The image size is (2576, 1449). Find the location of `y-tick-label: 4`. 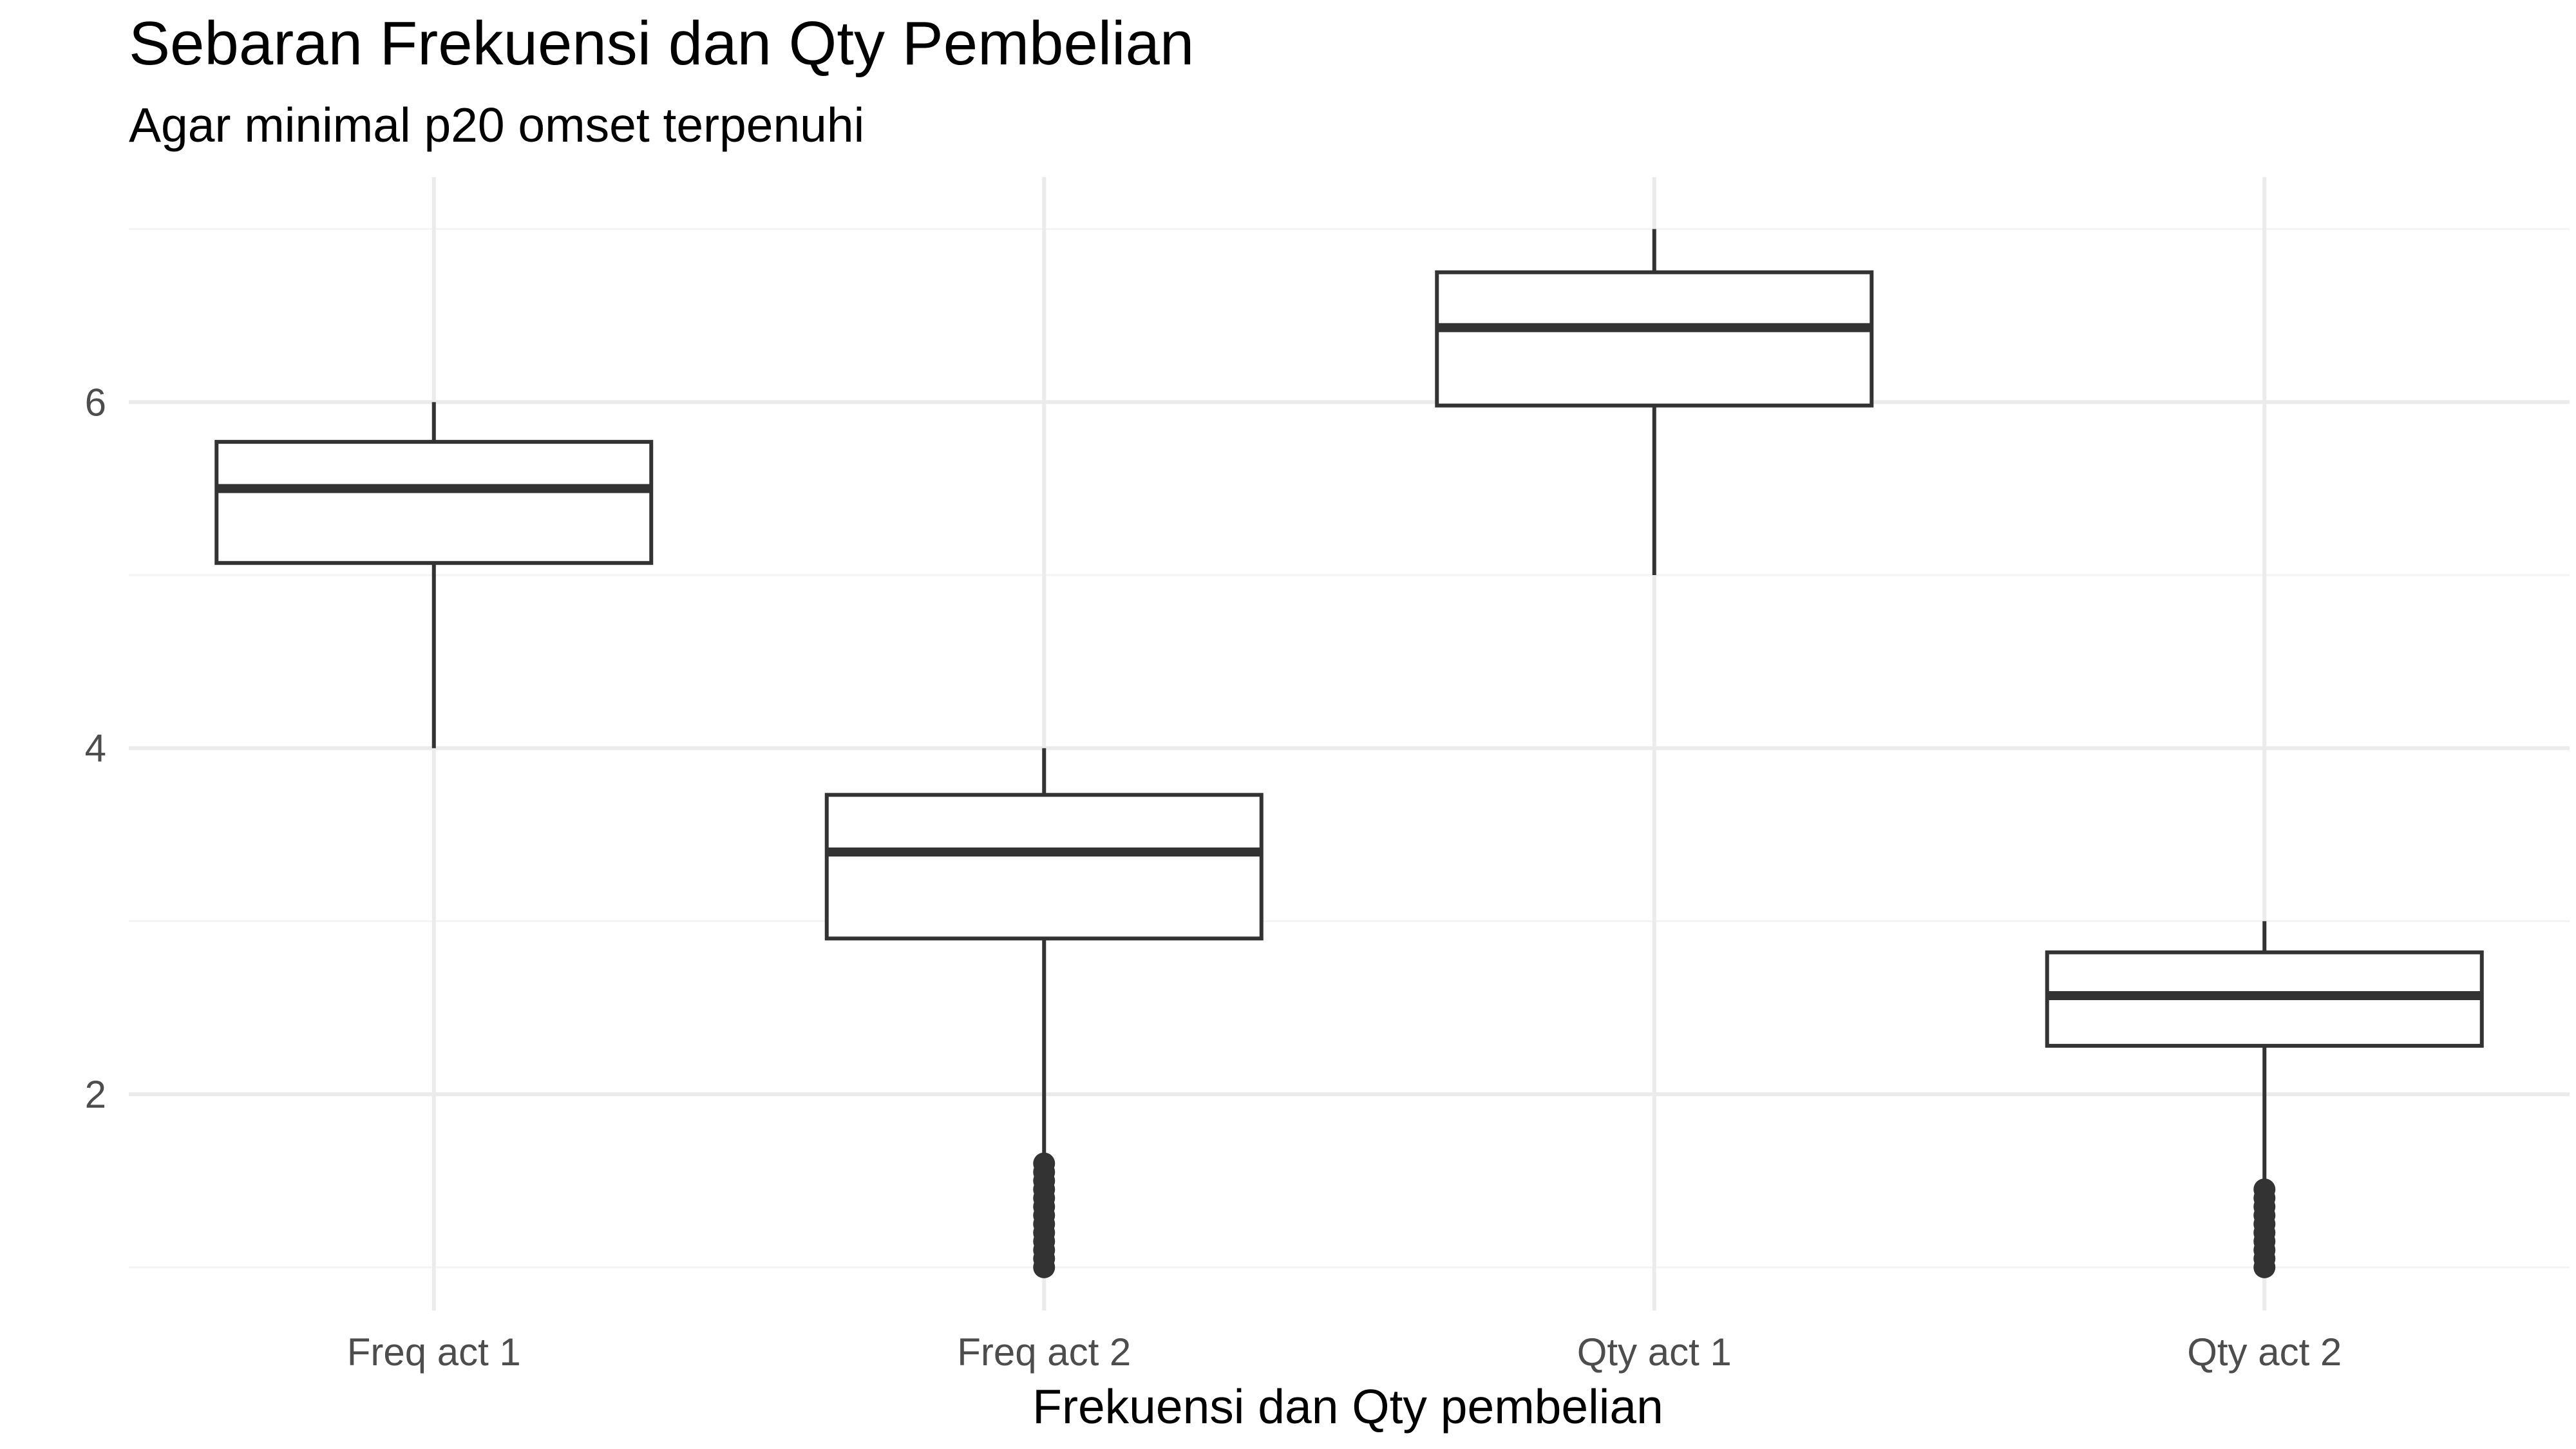

y-tick-label: 4 is located at coordinates (96, 749).